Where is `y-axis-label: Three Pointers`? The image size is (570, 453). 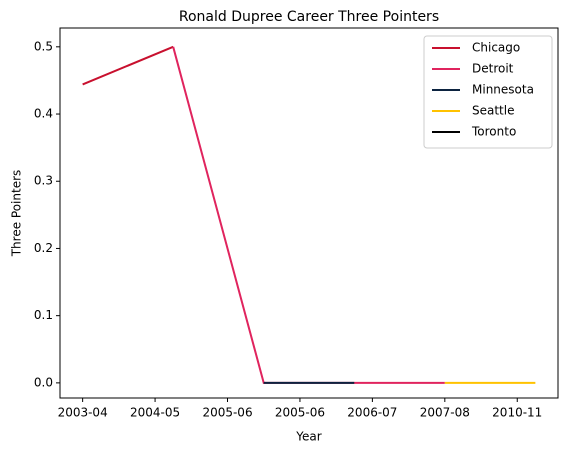 y-axis-label: Three Pointers is located at coordinates (17, 214).